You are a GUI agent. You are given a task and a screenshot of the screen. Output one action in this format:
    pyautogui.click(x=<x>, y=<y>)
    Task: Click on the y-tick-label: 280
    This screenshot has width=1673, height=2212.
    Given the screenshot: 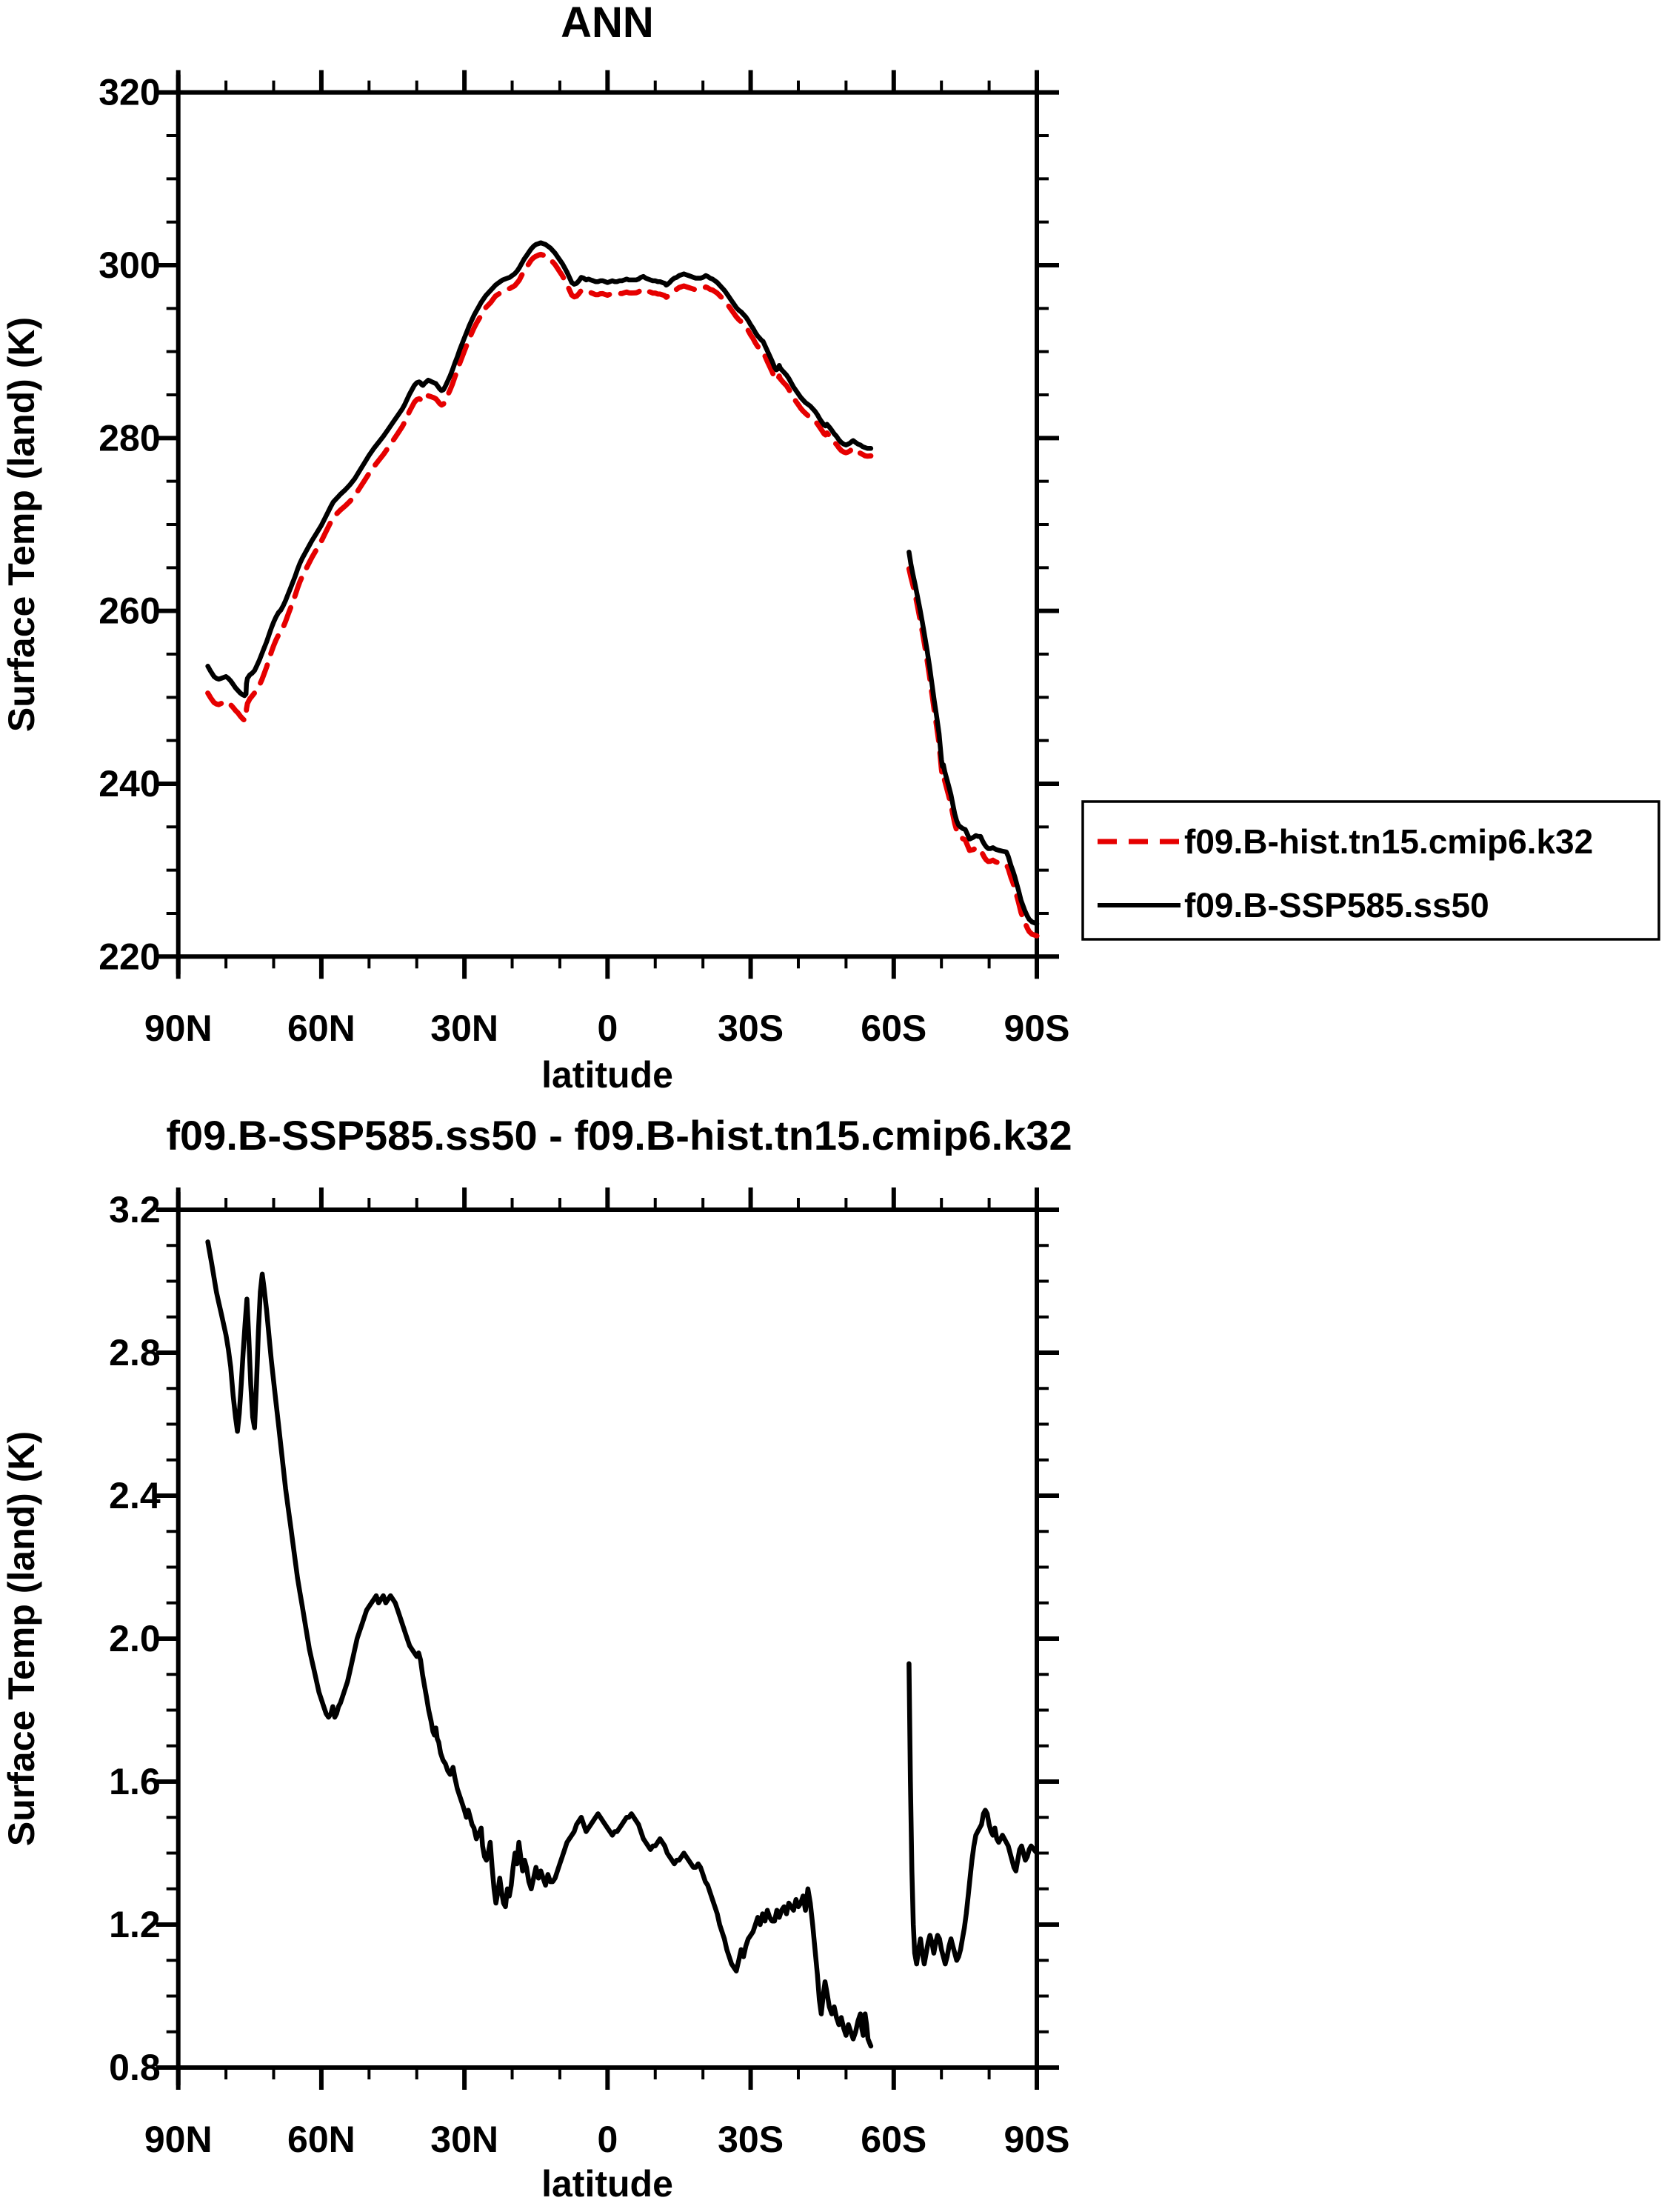 What is the action you would take?
    pyautogui.click(x=129, y=438)
    